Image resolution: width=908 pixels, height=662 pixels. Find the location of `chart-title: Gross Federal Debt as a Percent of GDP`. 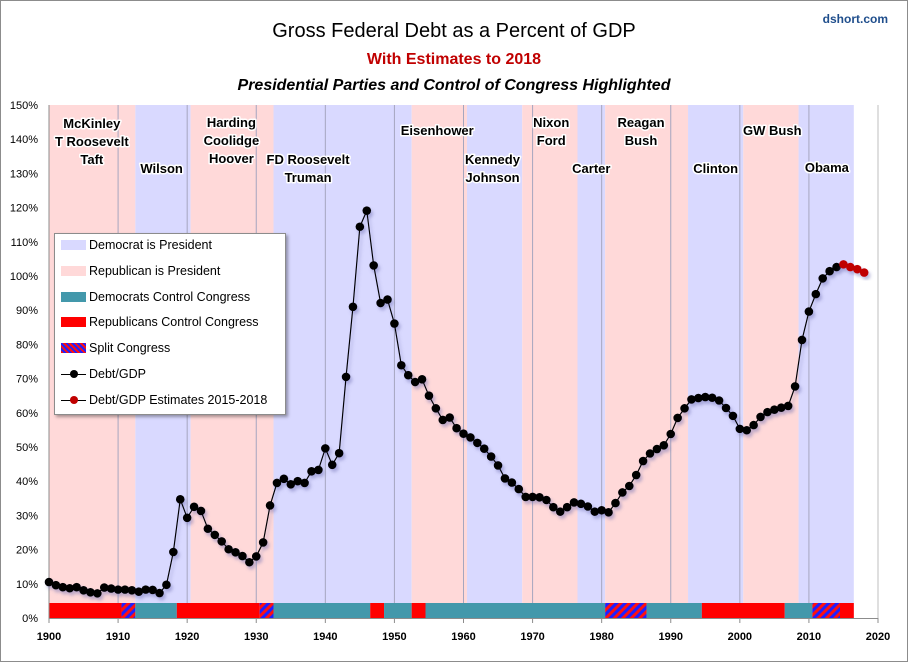

chart-title: Gross Federal Debt as a Percent of GDP is located at coordinates (454, 31).